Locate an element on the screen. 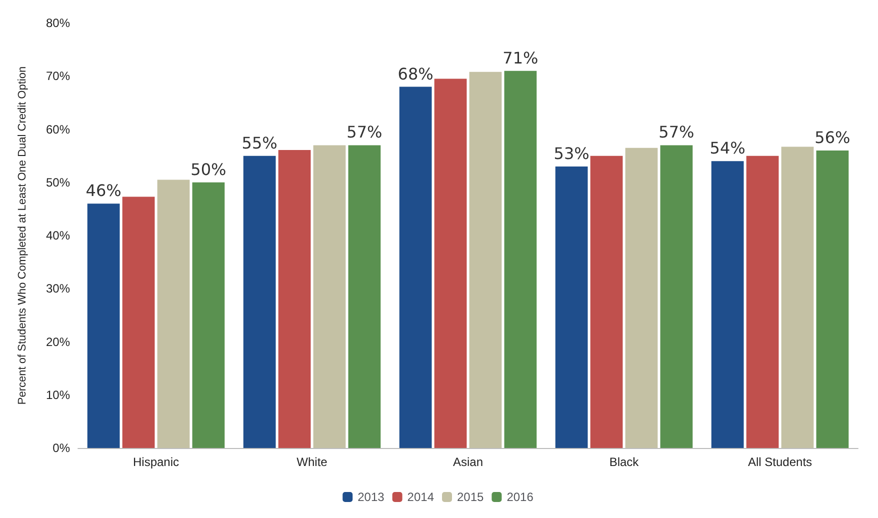  y-tick-label: 20% is located at coordinates (58, 341).